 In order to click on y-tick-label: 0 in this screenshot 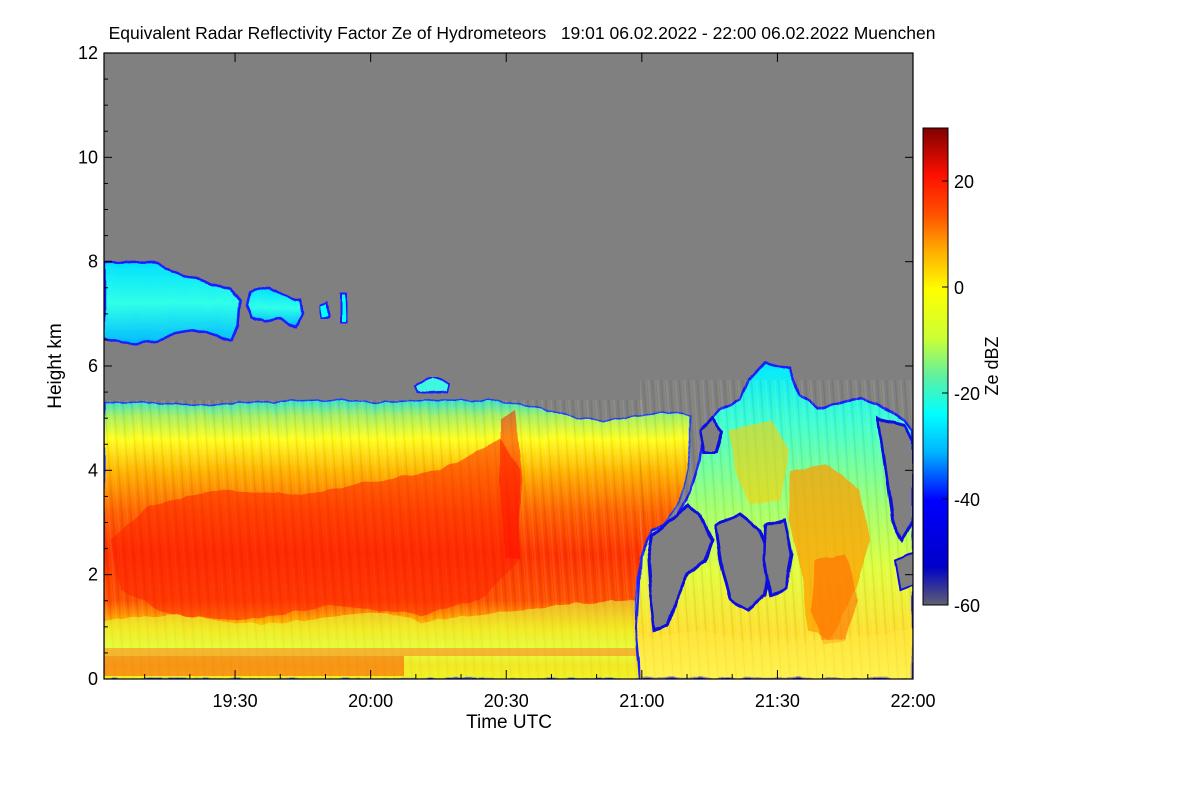, I will do `click(93, 679)`.